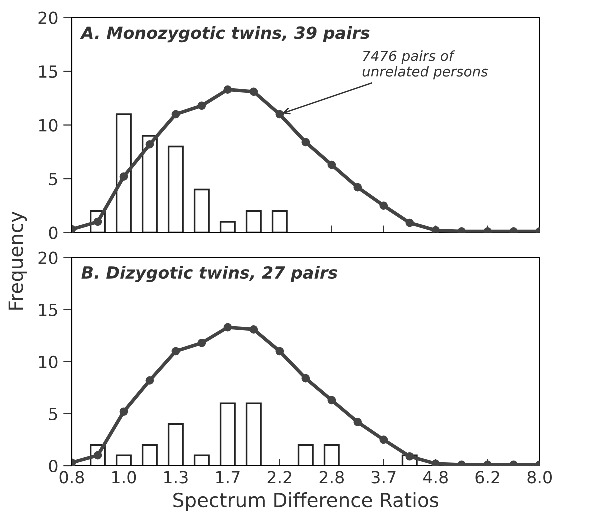 The image size is (590, 523). What do you see at coordinates (306, 502) in the screenshot?
I see `x-axis-title: Spectrum Difference Ratios` at bounding box center [306, 502].